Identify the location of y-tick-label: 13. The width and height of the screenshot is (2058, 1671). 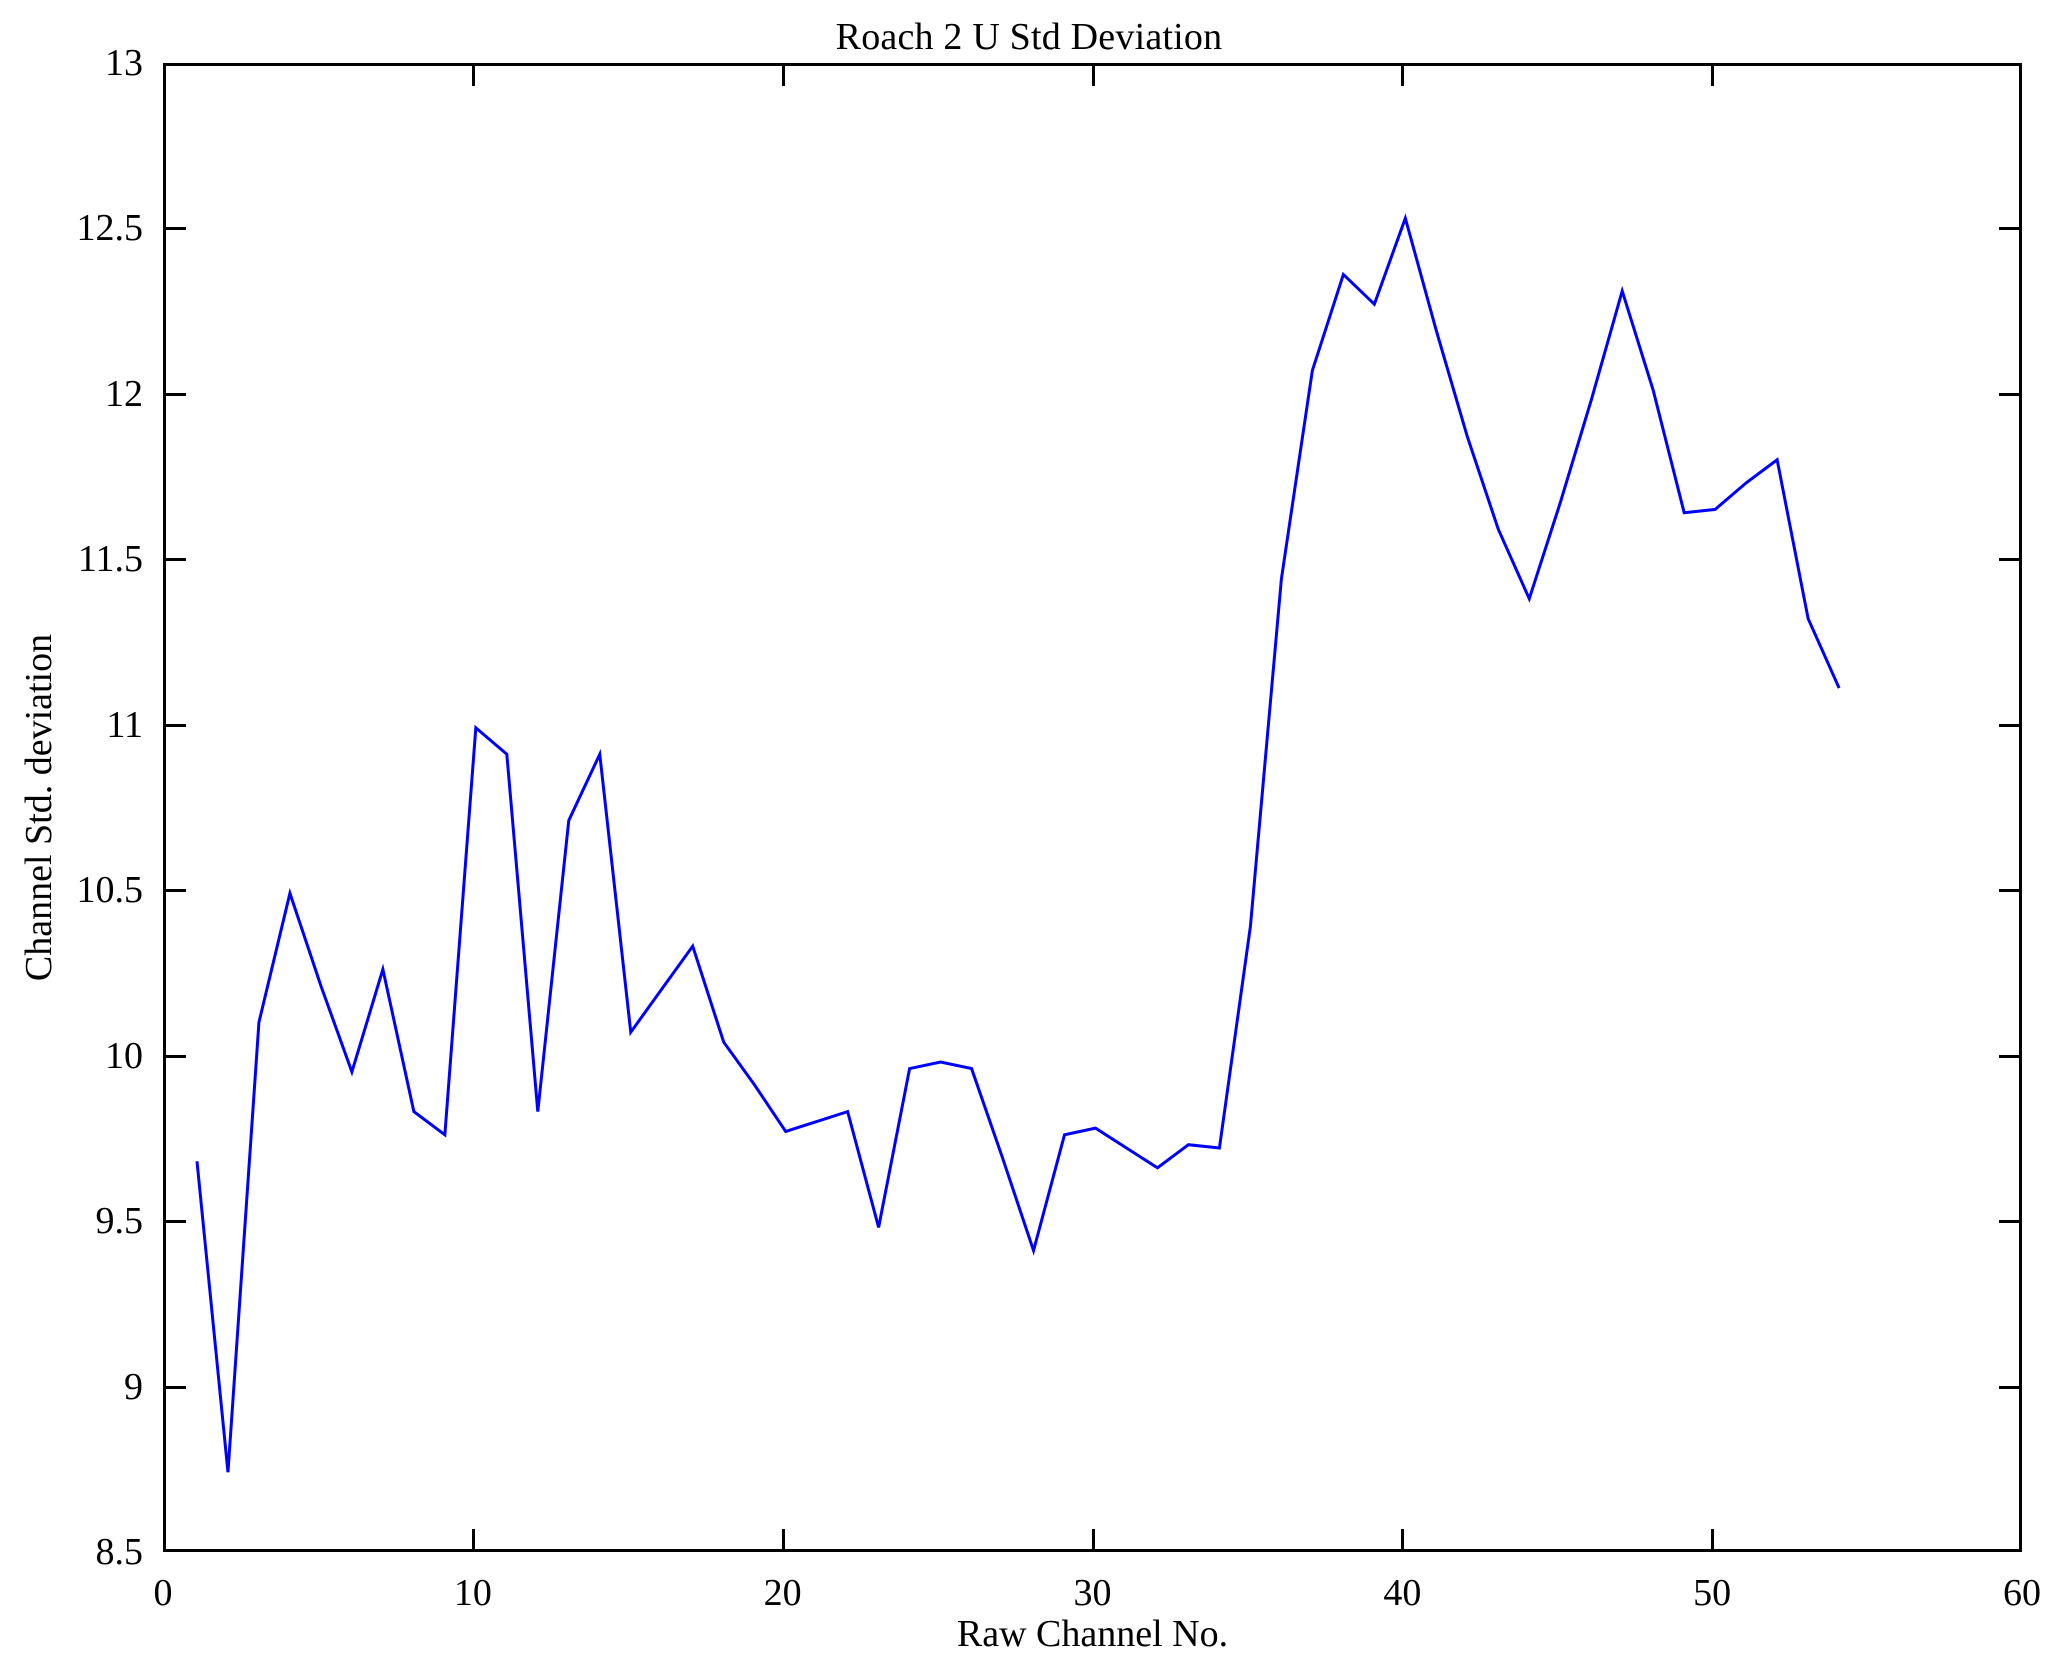
(124, 63).